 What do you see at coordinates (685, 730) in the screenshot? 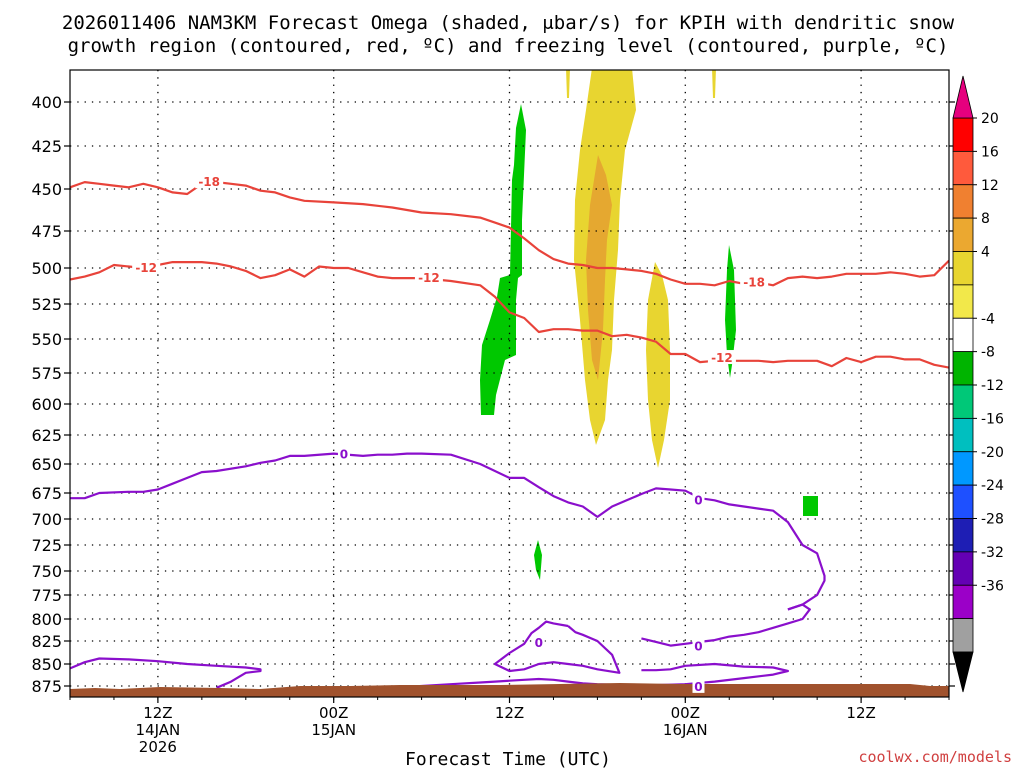
I see `x-tick-label-date: 16JAN` at bounding box center [685, 730].